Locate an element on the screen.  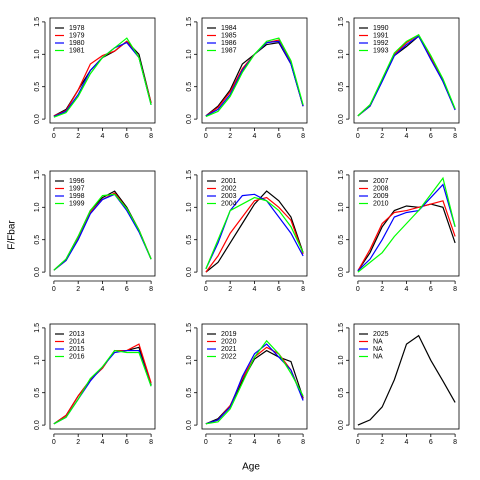
legend-label: 2010 is located at coordinates (381, 203).